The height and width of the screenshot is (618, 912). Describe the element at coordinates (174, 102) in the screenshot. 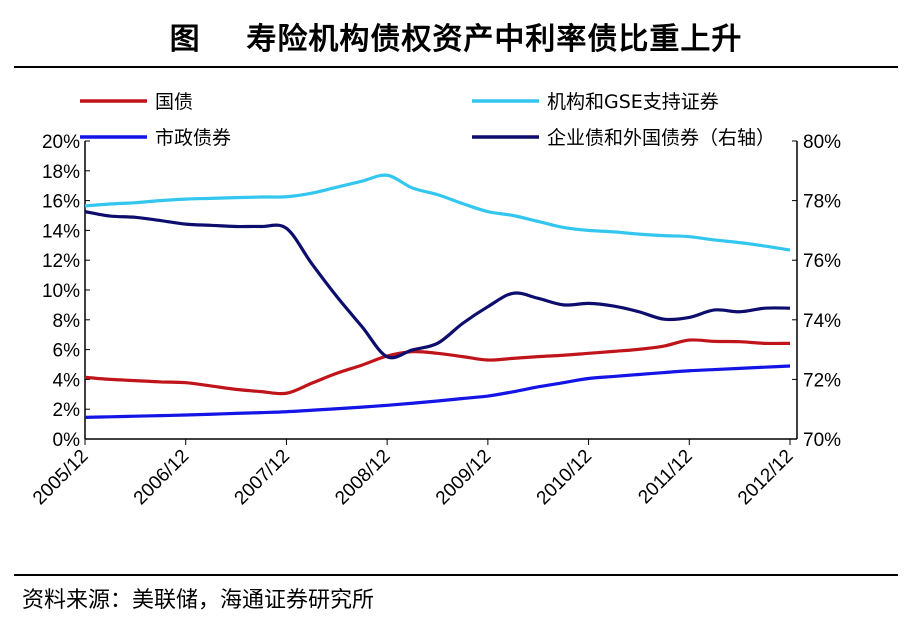

I see `legend-label-0: 国债` at that location.